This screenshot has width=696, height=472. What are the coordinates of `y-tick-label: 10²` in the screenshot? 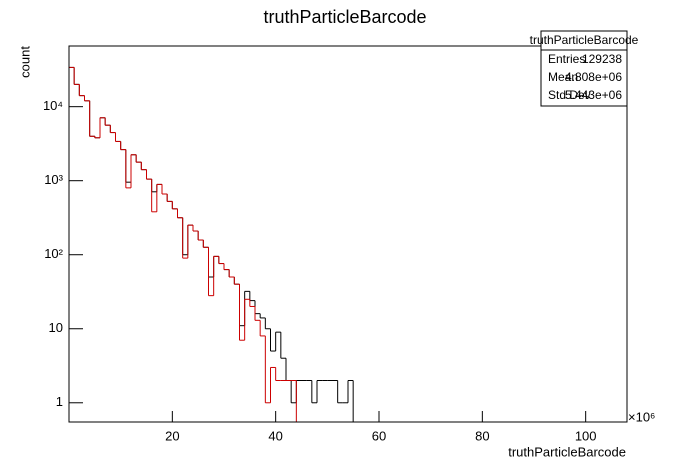 It's located at (53, 253).